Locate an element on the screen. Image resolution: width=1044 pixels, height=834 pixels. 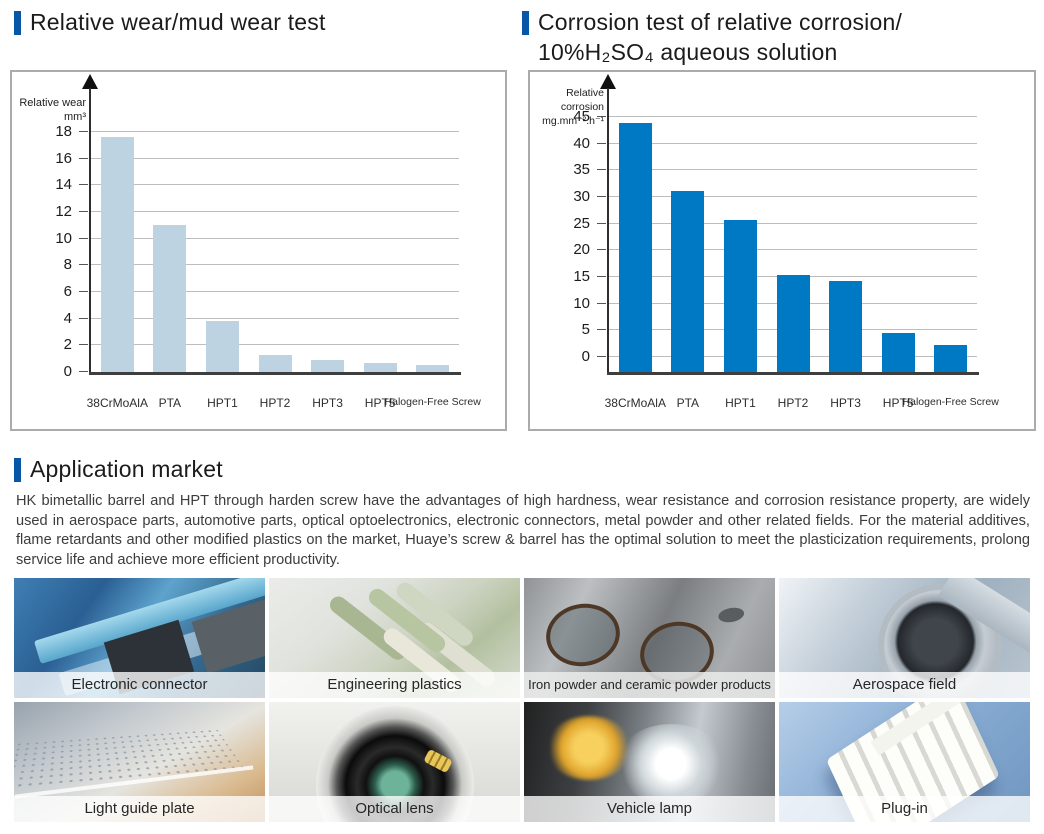
corrosion-title-line1: Corrosion test of relative corrosion/ is located at coordinates (720, 22).